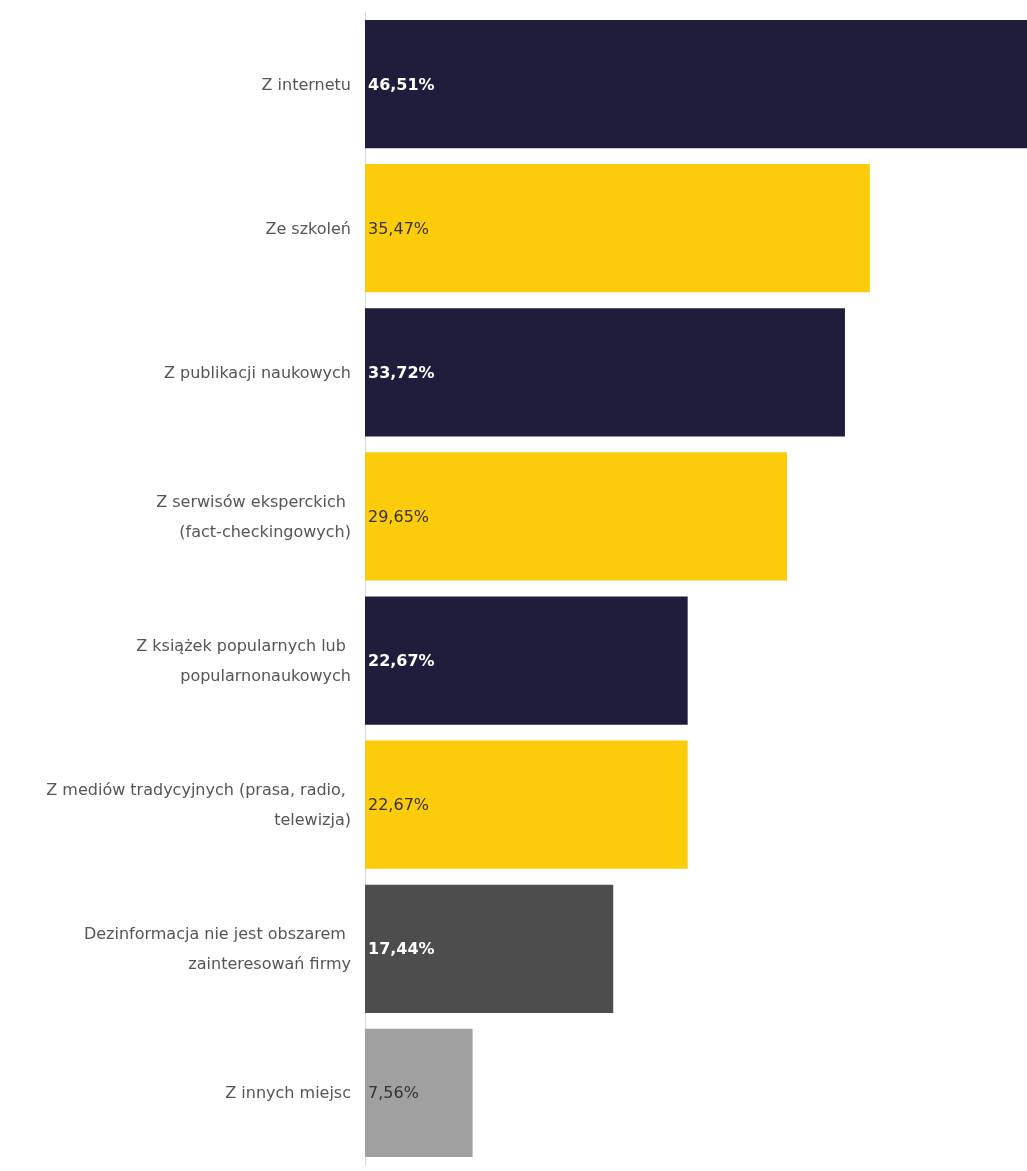 Image resolution: width=1027 pixels, height=1171 pixels. Describe the element at coordinates (399, 516) in the screenshot. I see `data-label: 29,65%` at that location.